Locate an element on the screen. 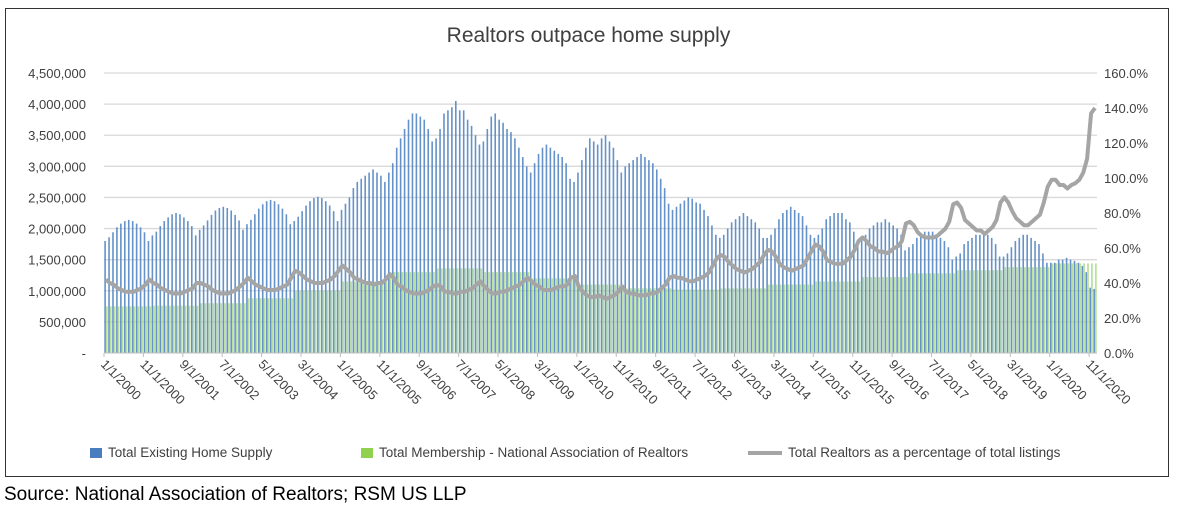  x-tick-label: 3/1/2019 is located at coordinates (1027, 380).